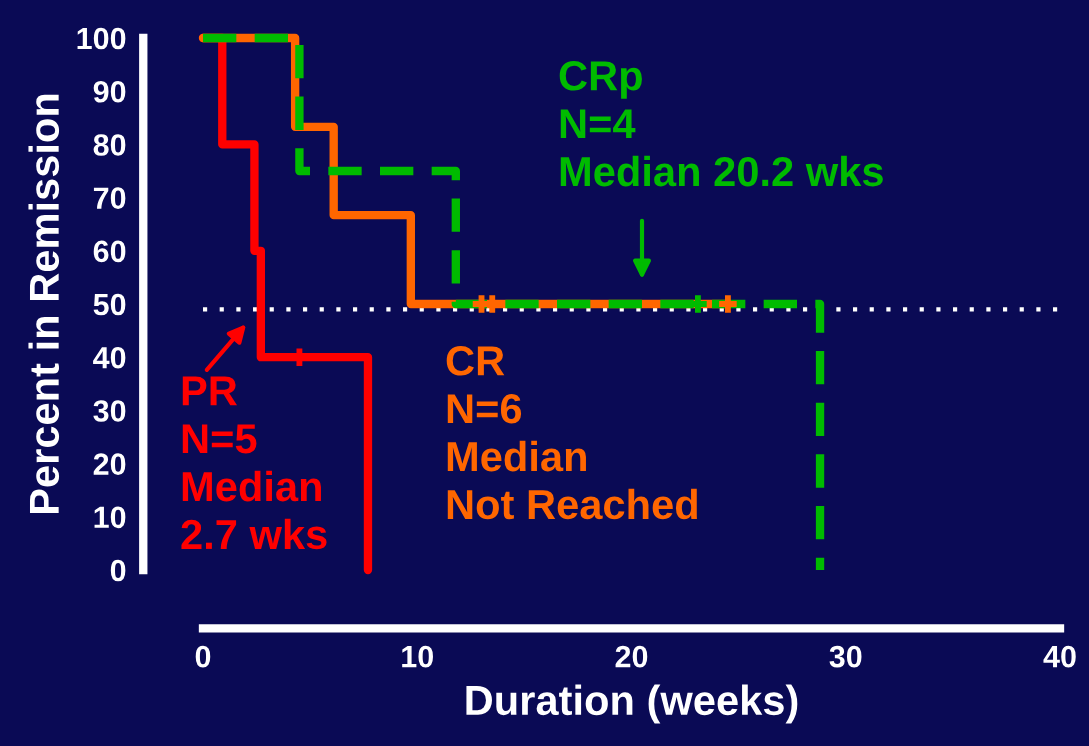 The height and width of the screenshot is (746, 1089). I want to click on y-tick-label: 10, so click(110, 517).